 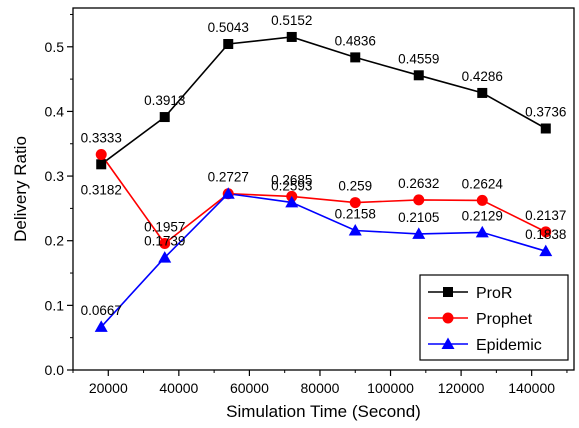 What do you see at coordinates (55, 370) in the screenshot?
I see `y-tick-label: 0.0` at bounding box center [55, 370].